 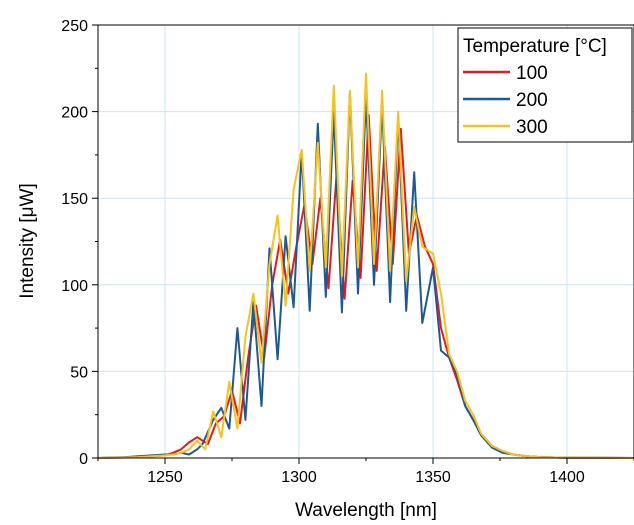 What do you see at coordinates (27, 240) in the screenshot?
I see `y-axis-label: Intensity [μW]` at bounding box center [27, 240].